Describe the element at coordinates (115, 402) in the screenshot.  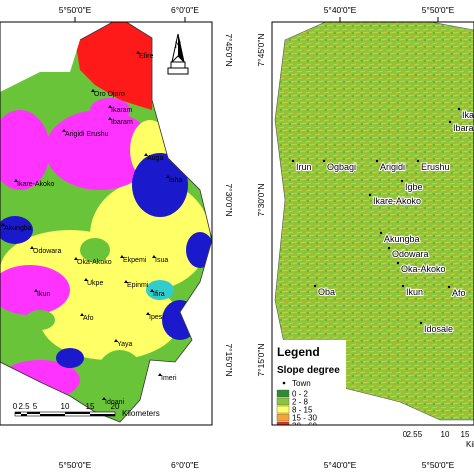
I see `town-label: Idoani` at that location.